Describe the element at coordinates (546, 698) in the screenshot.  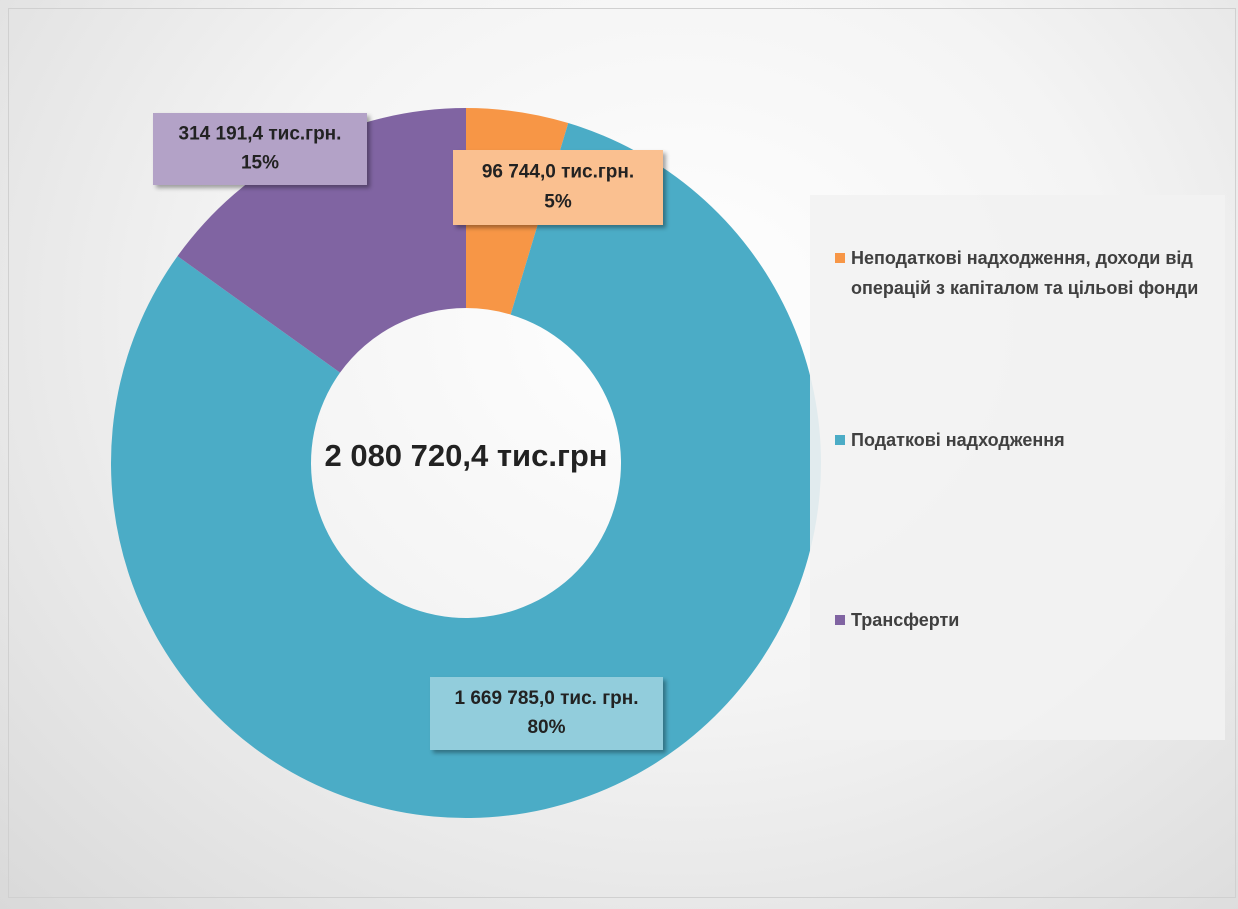
I see `data-label-value: 1 669 785,0 тис. грн.` at that location.